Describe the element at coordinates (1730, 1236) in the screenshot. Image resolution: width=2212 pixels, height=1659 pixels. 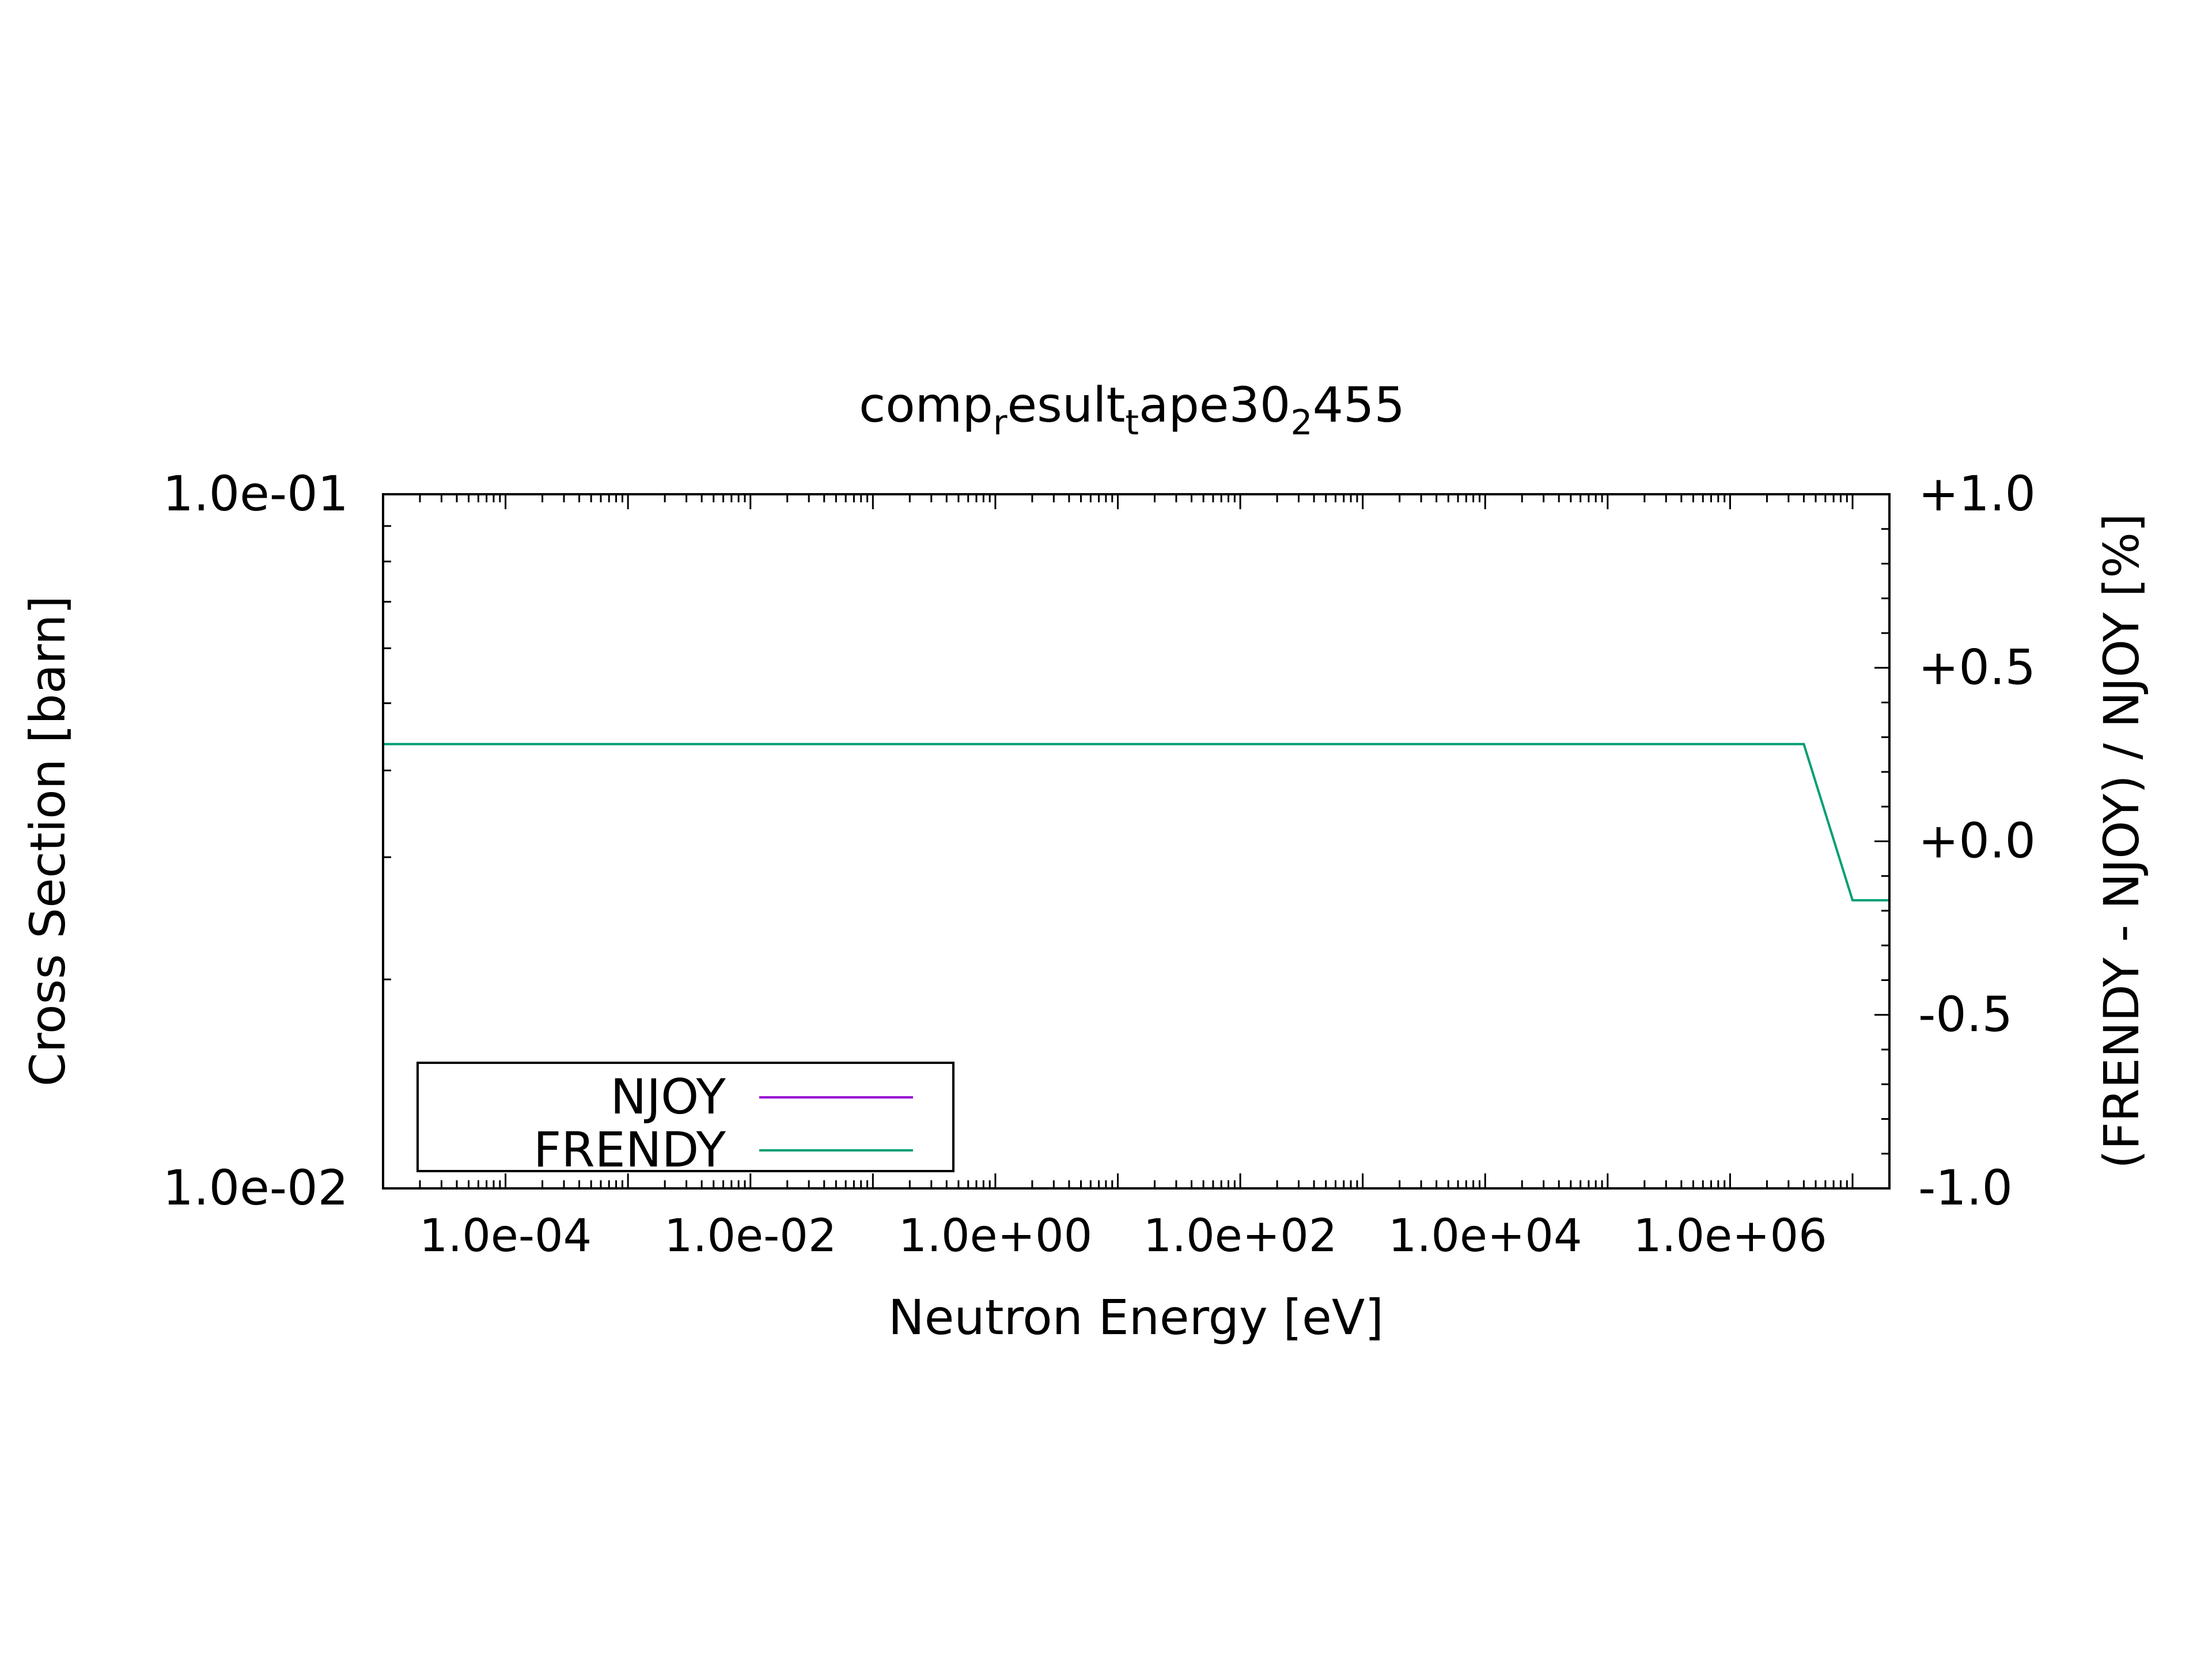
I see `x-tick-label: 1.0e+06` at that location.